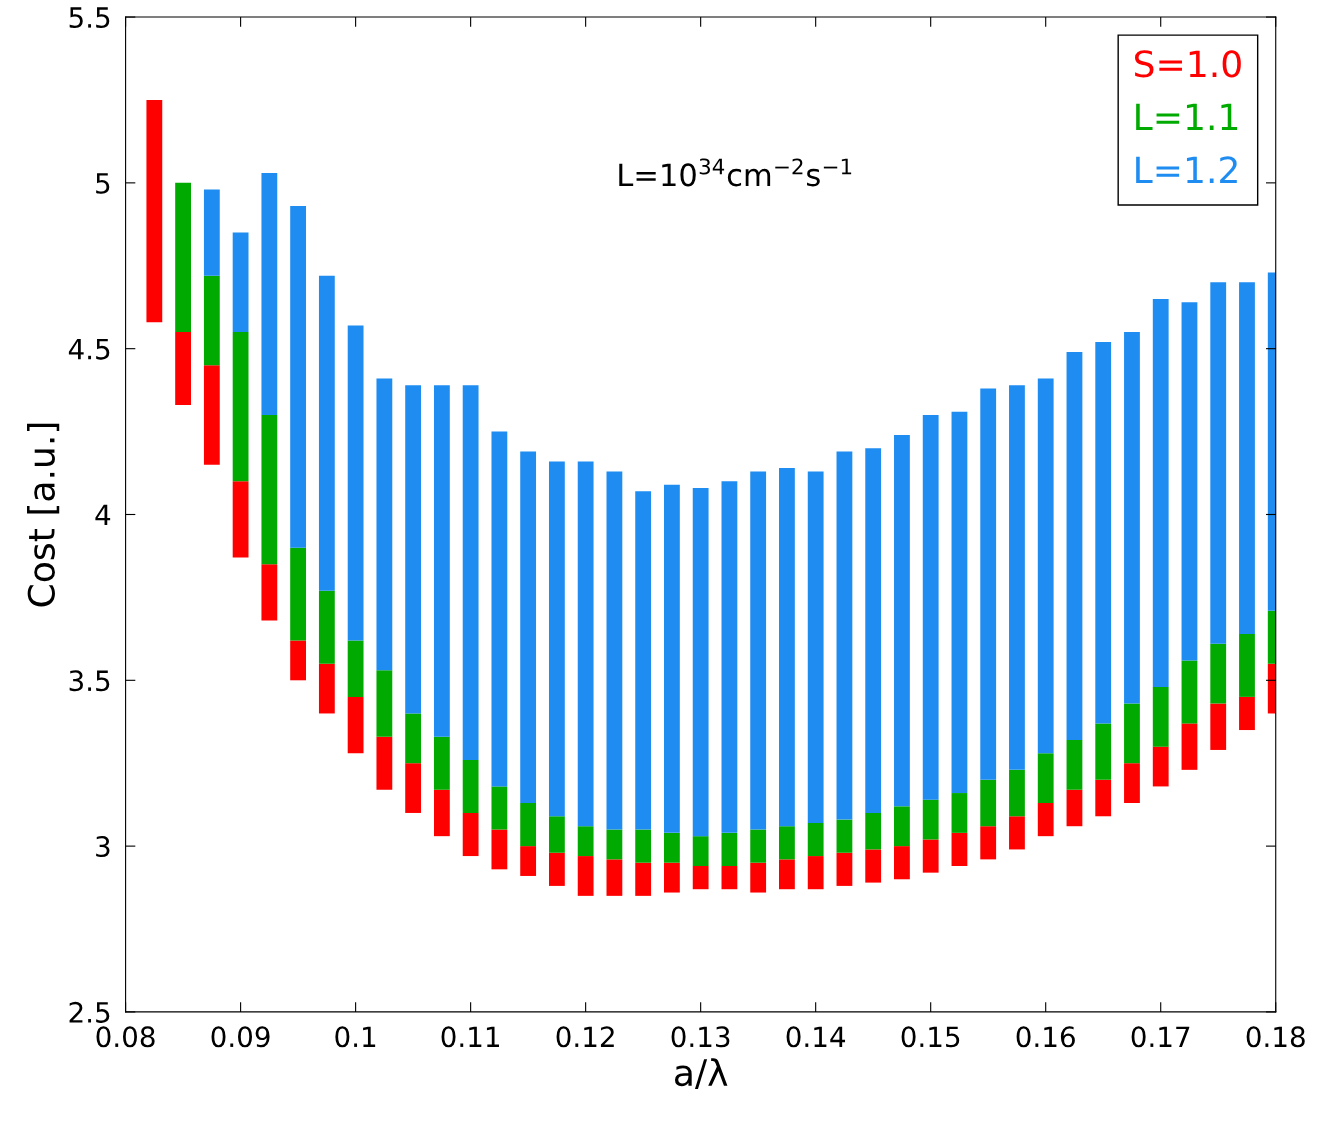 This screenshot has height=1137, width=1322. What do you see at coordinates (1187, 116) in the screenshot?
I see `text: L=1.1` at bounding box center [1187, 116].